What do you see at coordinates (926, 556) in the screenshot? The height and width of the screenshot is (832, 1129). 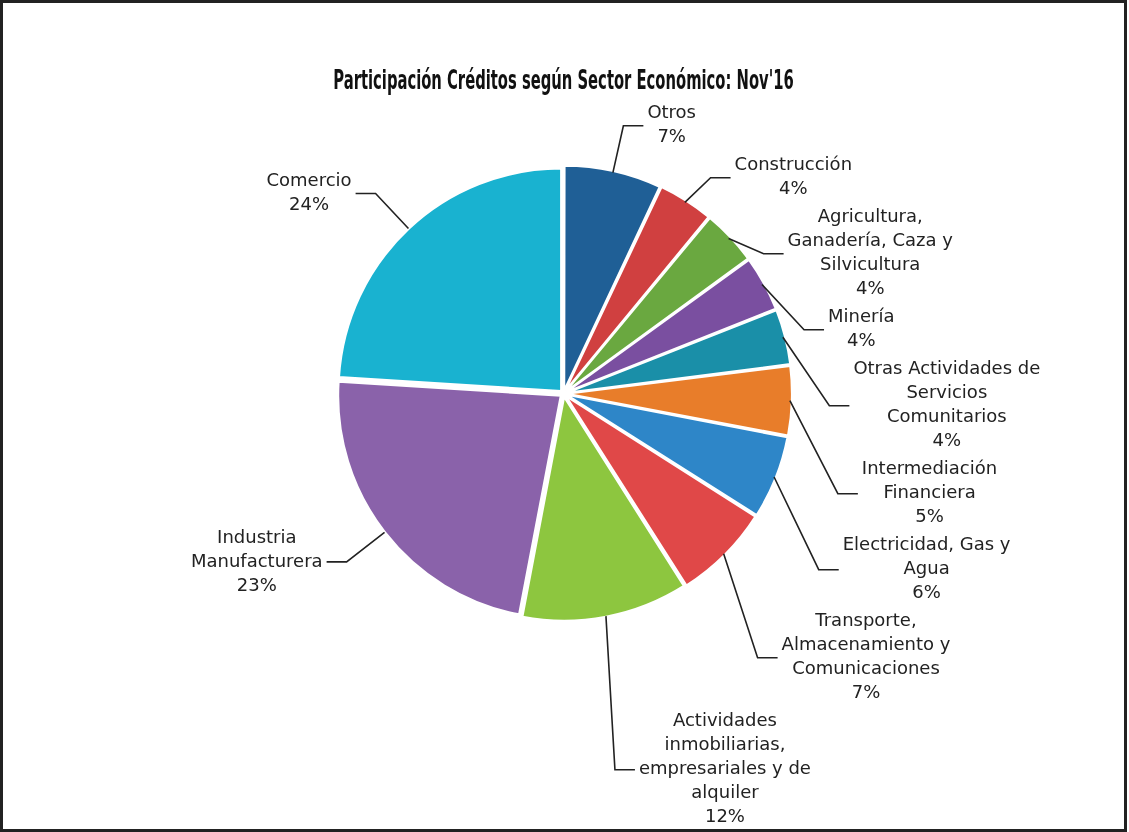 I see `slice-label: Electricidad, Gas y Agua` at bounding box center [926, 556].